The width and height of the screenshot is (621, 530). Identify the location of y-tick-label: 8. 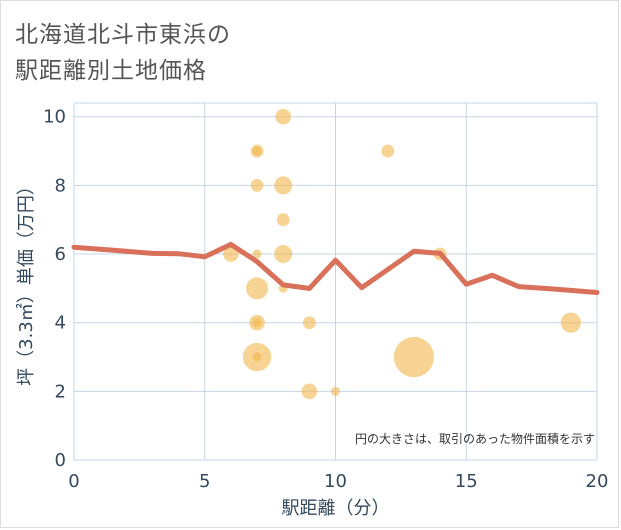
(60, 185).